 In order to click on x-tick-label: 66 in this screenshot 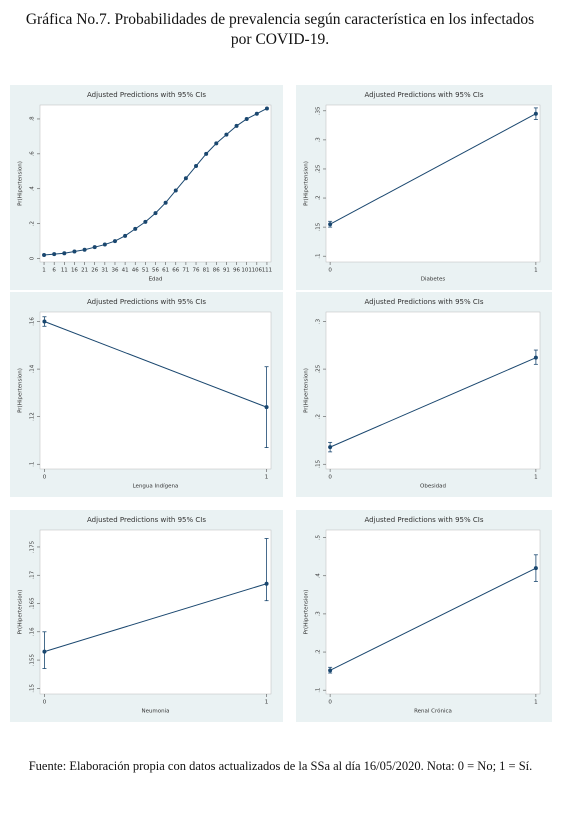, I will do `click(175, 271)`.